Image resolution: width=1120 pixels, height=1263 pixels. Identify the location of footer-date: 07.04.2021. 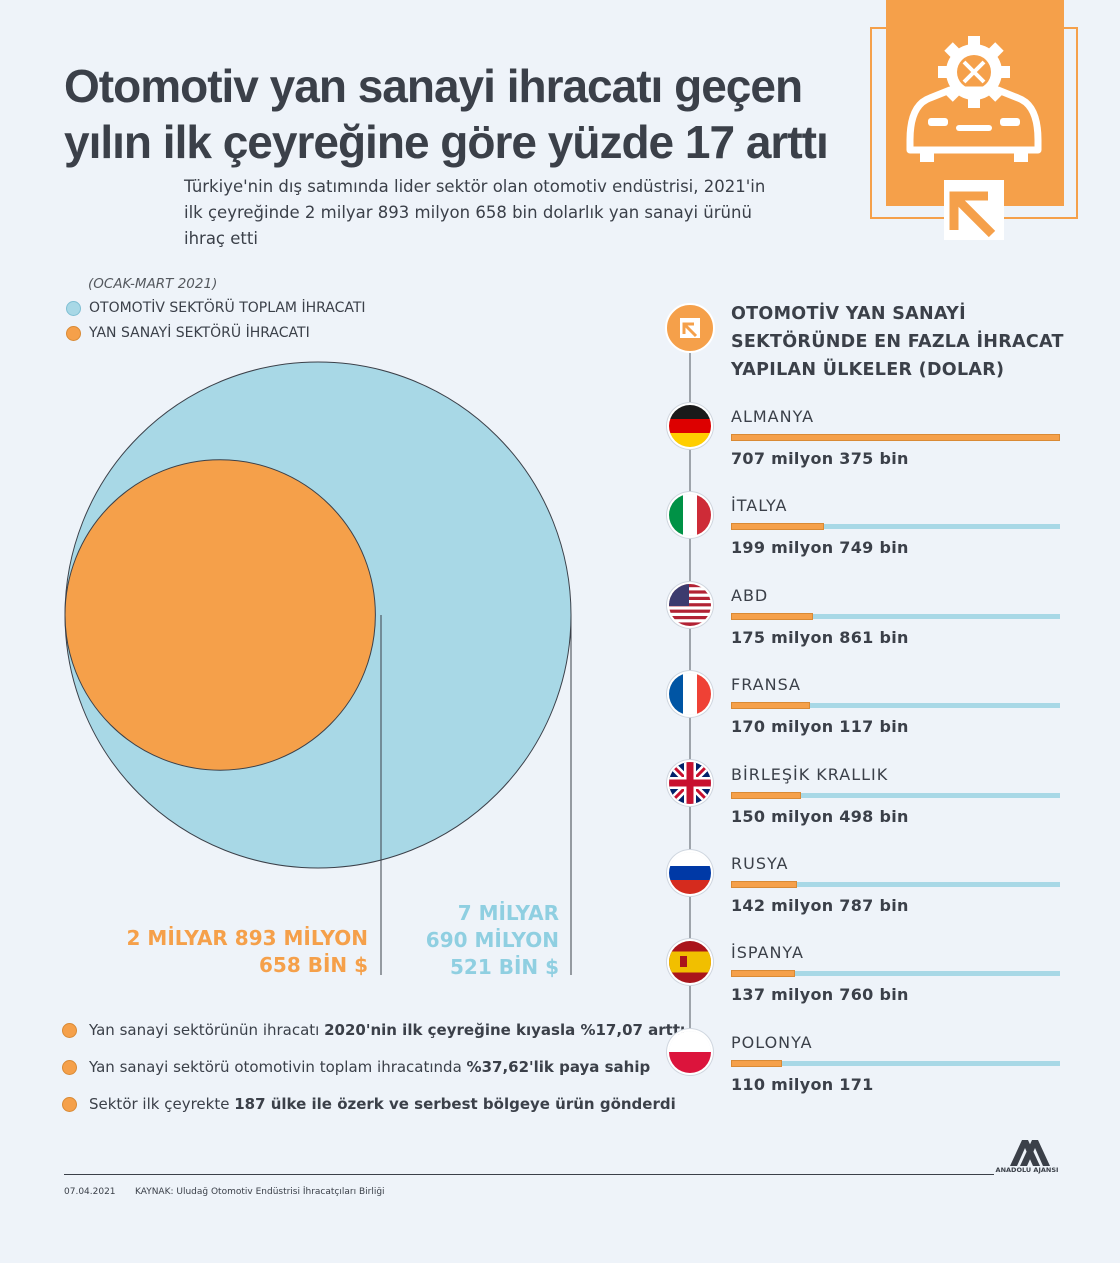
(90, 1192).